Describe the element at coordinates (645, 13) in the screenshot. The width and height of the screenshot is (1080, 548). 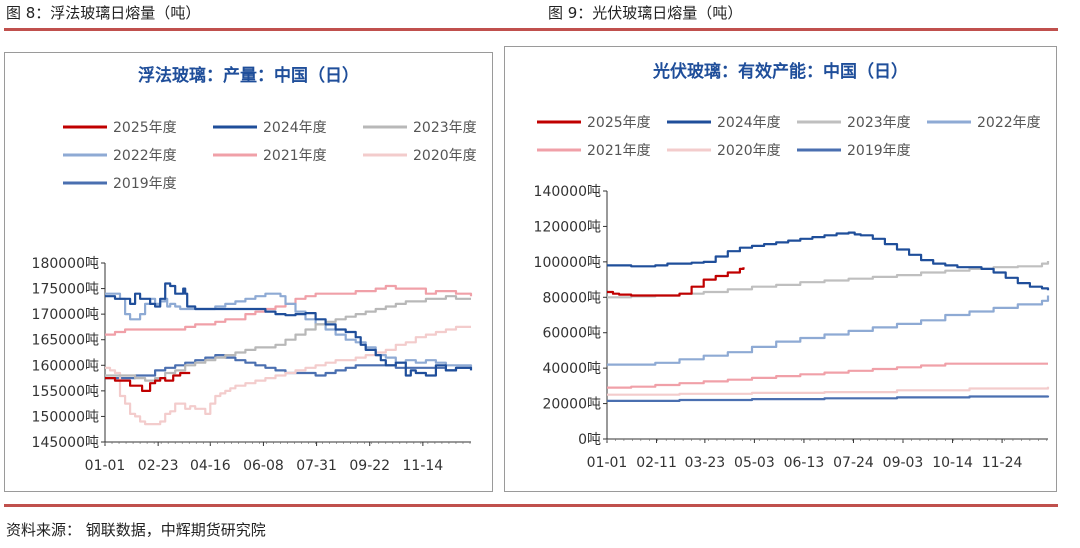
I see `figure-9-caption: 图 9：光伏玻璃日熔量（吨）` at that location.